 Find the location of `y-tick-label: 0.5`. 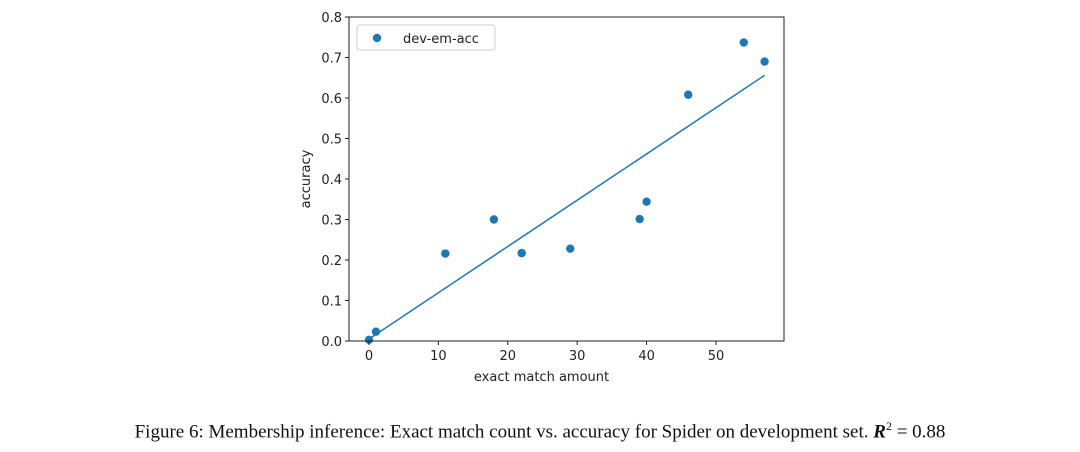

y-tick-label: 0.5 is located at coordinates (331, 140).